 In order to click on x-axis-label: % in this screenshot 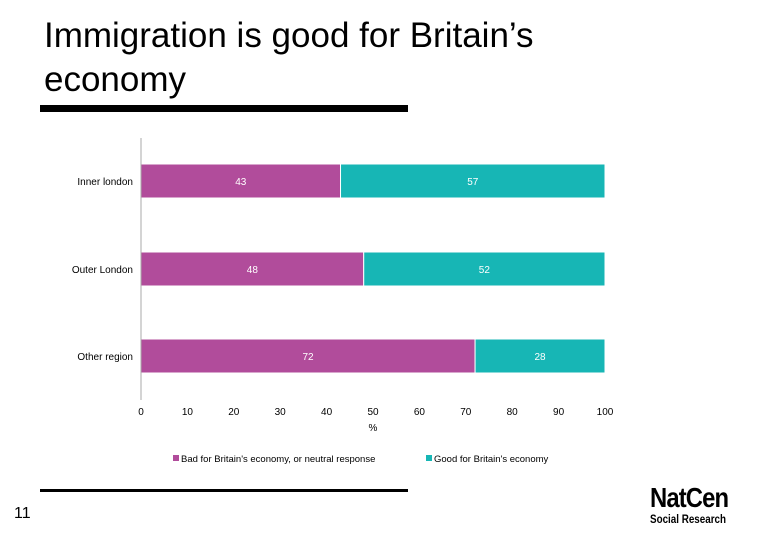, I will do `click(373, 428)`.